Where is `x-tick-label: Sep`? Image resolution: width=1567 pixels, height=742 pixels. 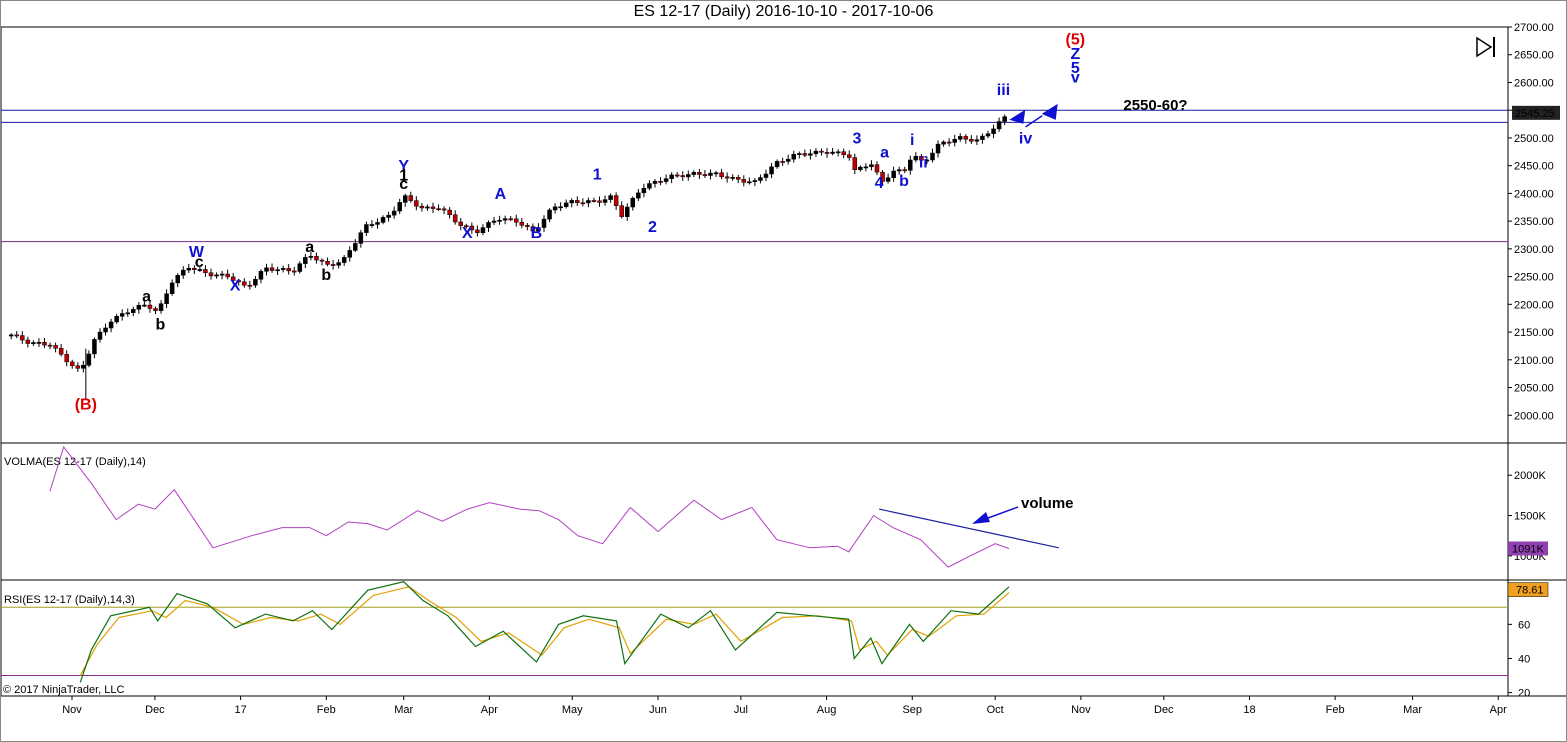
x-tick-label: Sep is located at coordinates (912, 710).